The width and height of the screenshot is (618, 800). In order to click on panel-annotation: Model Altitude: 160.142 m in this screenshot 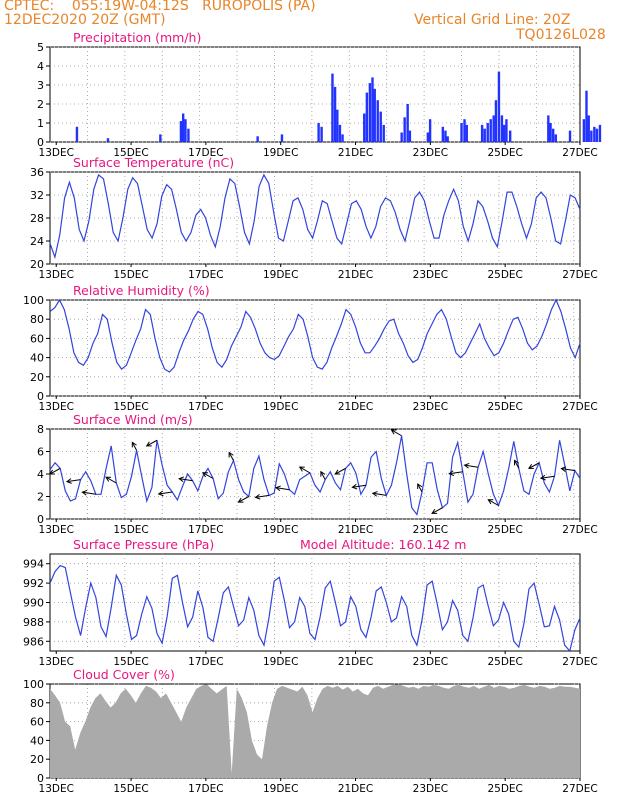, I will do `click(383, 544)`.